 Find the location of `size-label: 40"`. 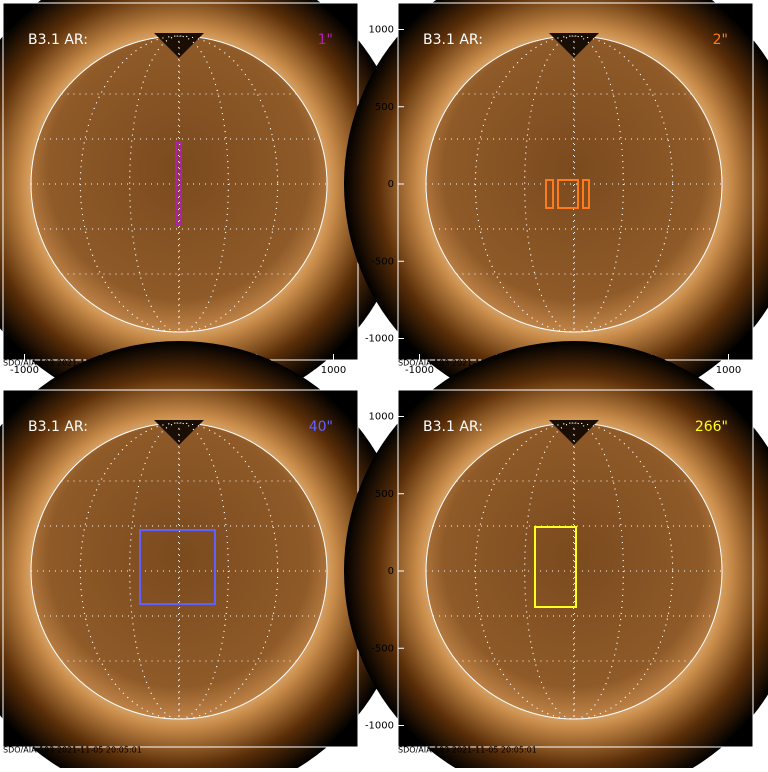

size-label: 40" is located at coordinates (321, 427).